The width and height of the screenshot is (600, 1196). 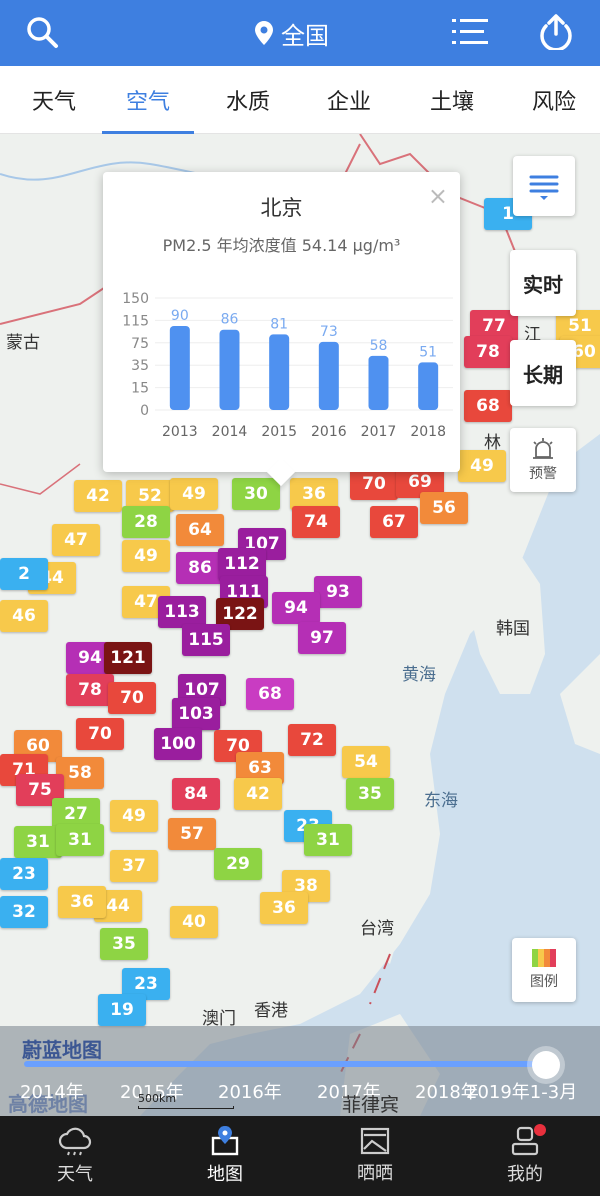 I want to click on legend-label: 图例, so click(x=544, y=982).